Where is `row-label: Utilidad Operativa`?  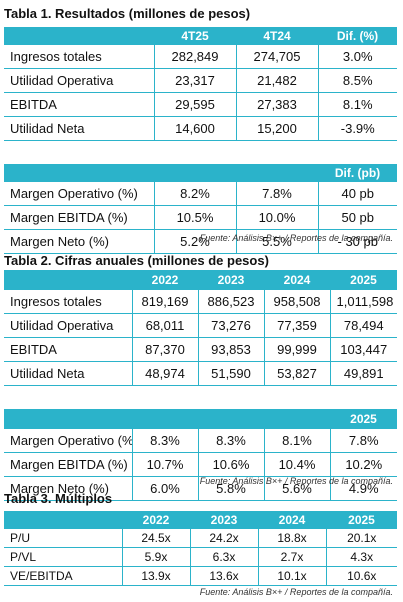
row-label: Utilidad Operativa is located at coordinates (68, 325).